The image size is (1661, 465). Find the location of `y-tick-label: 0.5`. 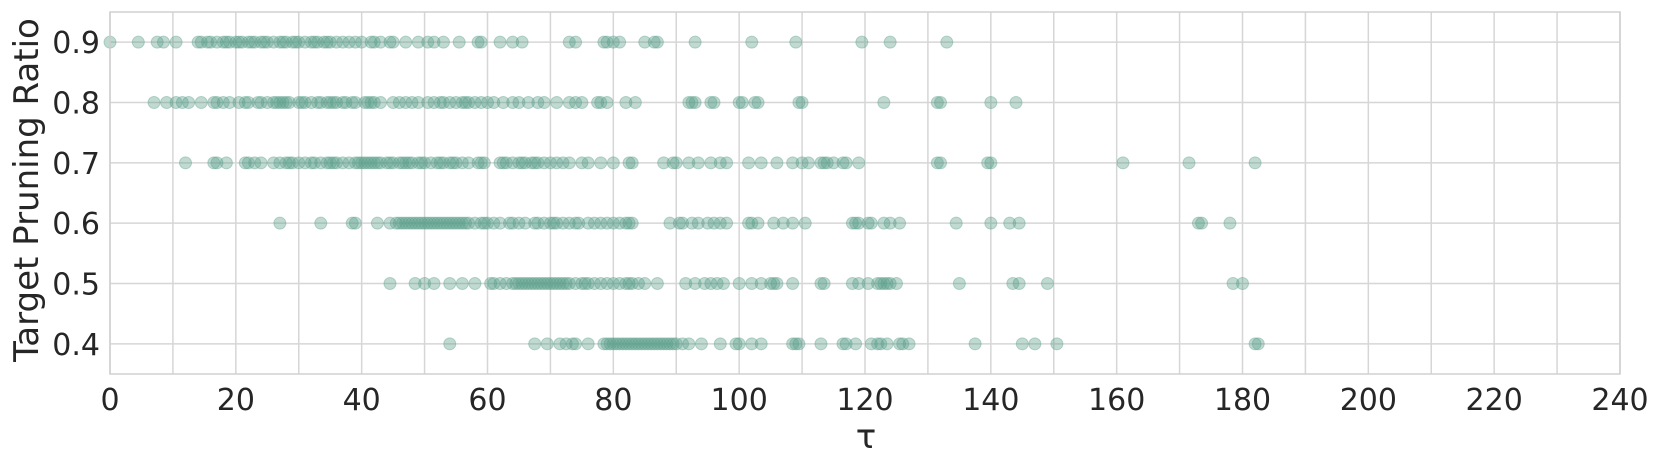

y-tick-label: 0.5 is located at coordinates (76, 285).